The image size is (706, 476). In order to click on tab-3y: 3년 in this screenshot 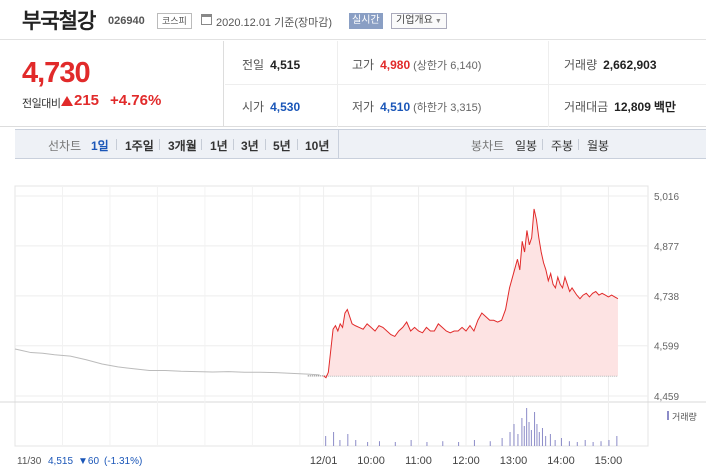, I will do `click(250, 146)`.